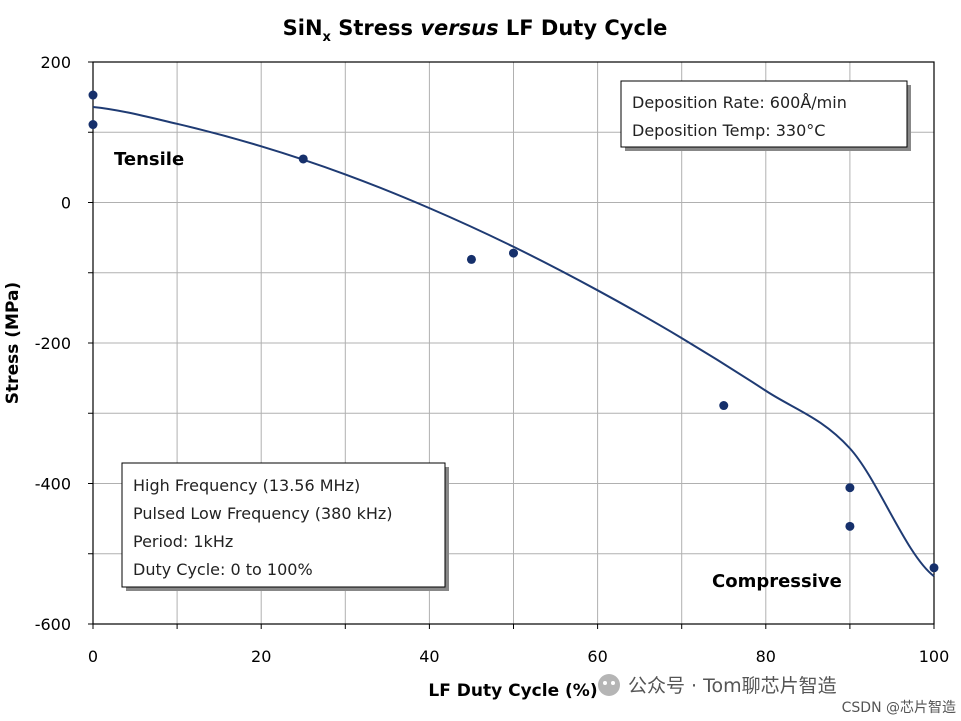 Image resolution: width=961 pixels, height=721 pixels. I want to click on wechat-icon-eye-right, so click(613, 683).